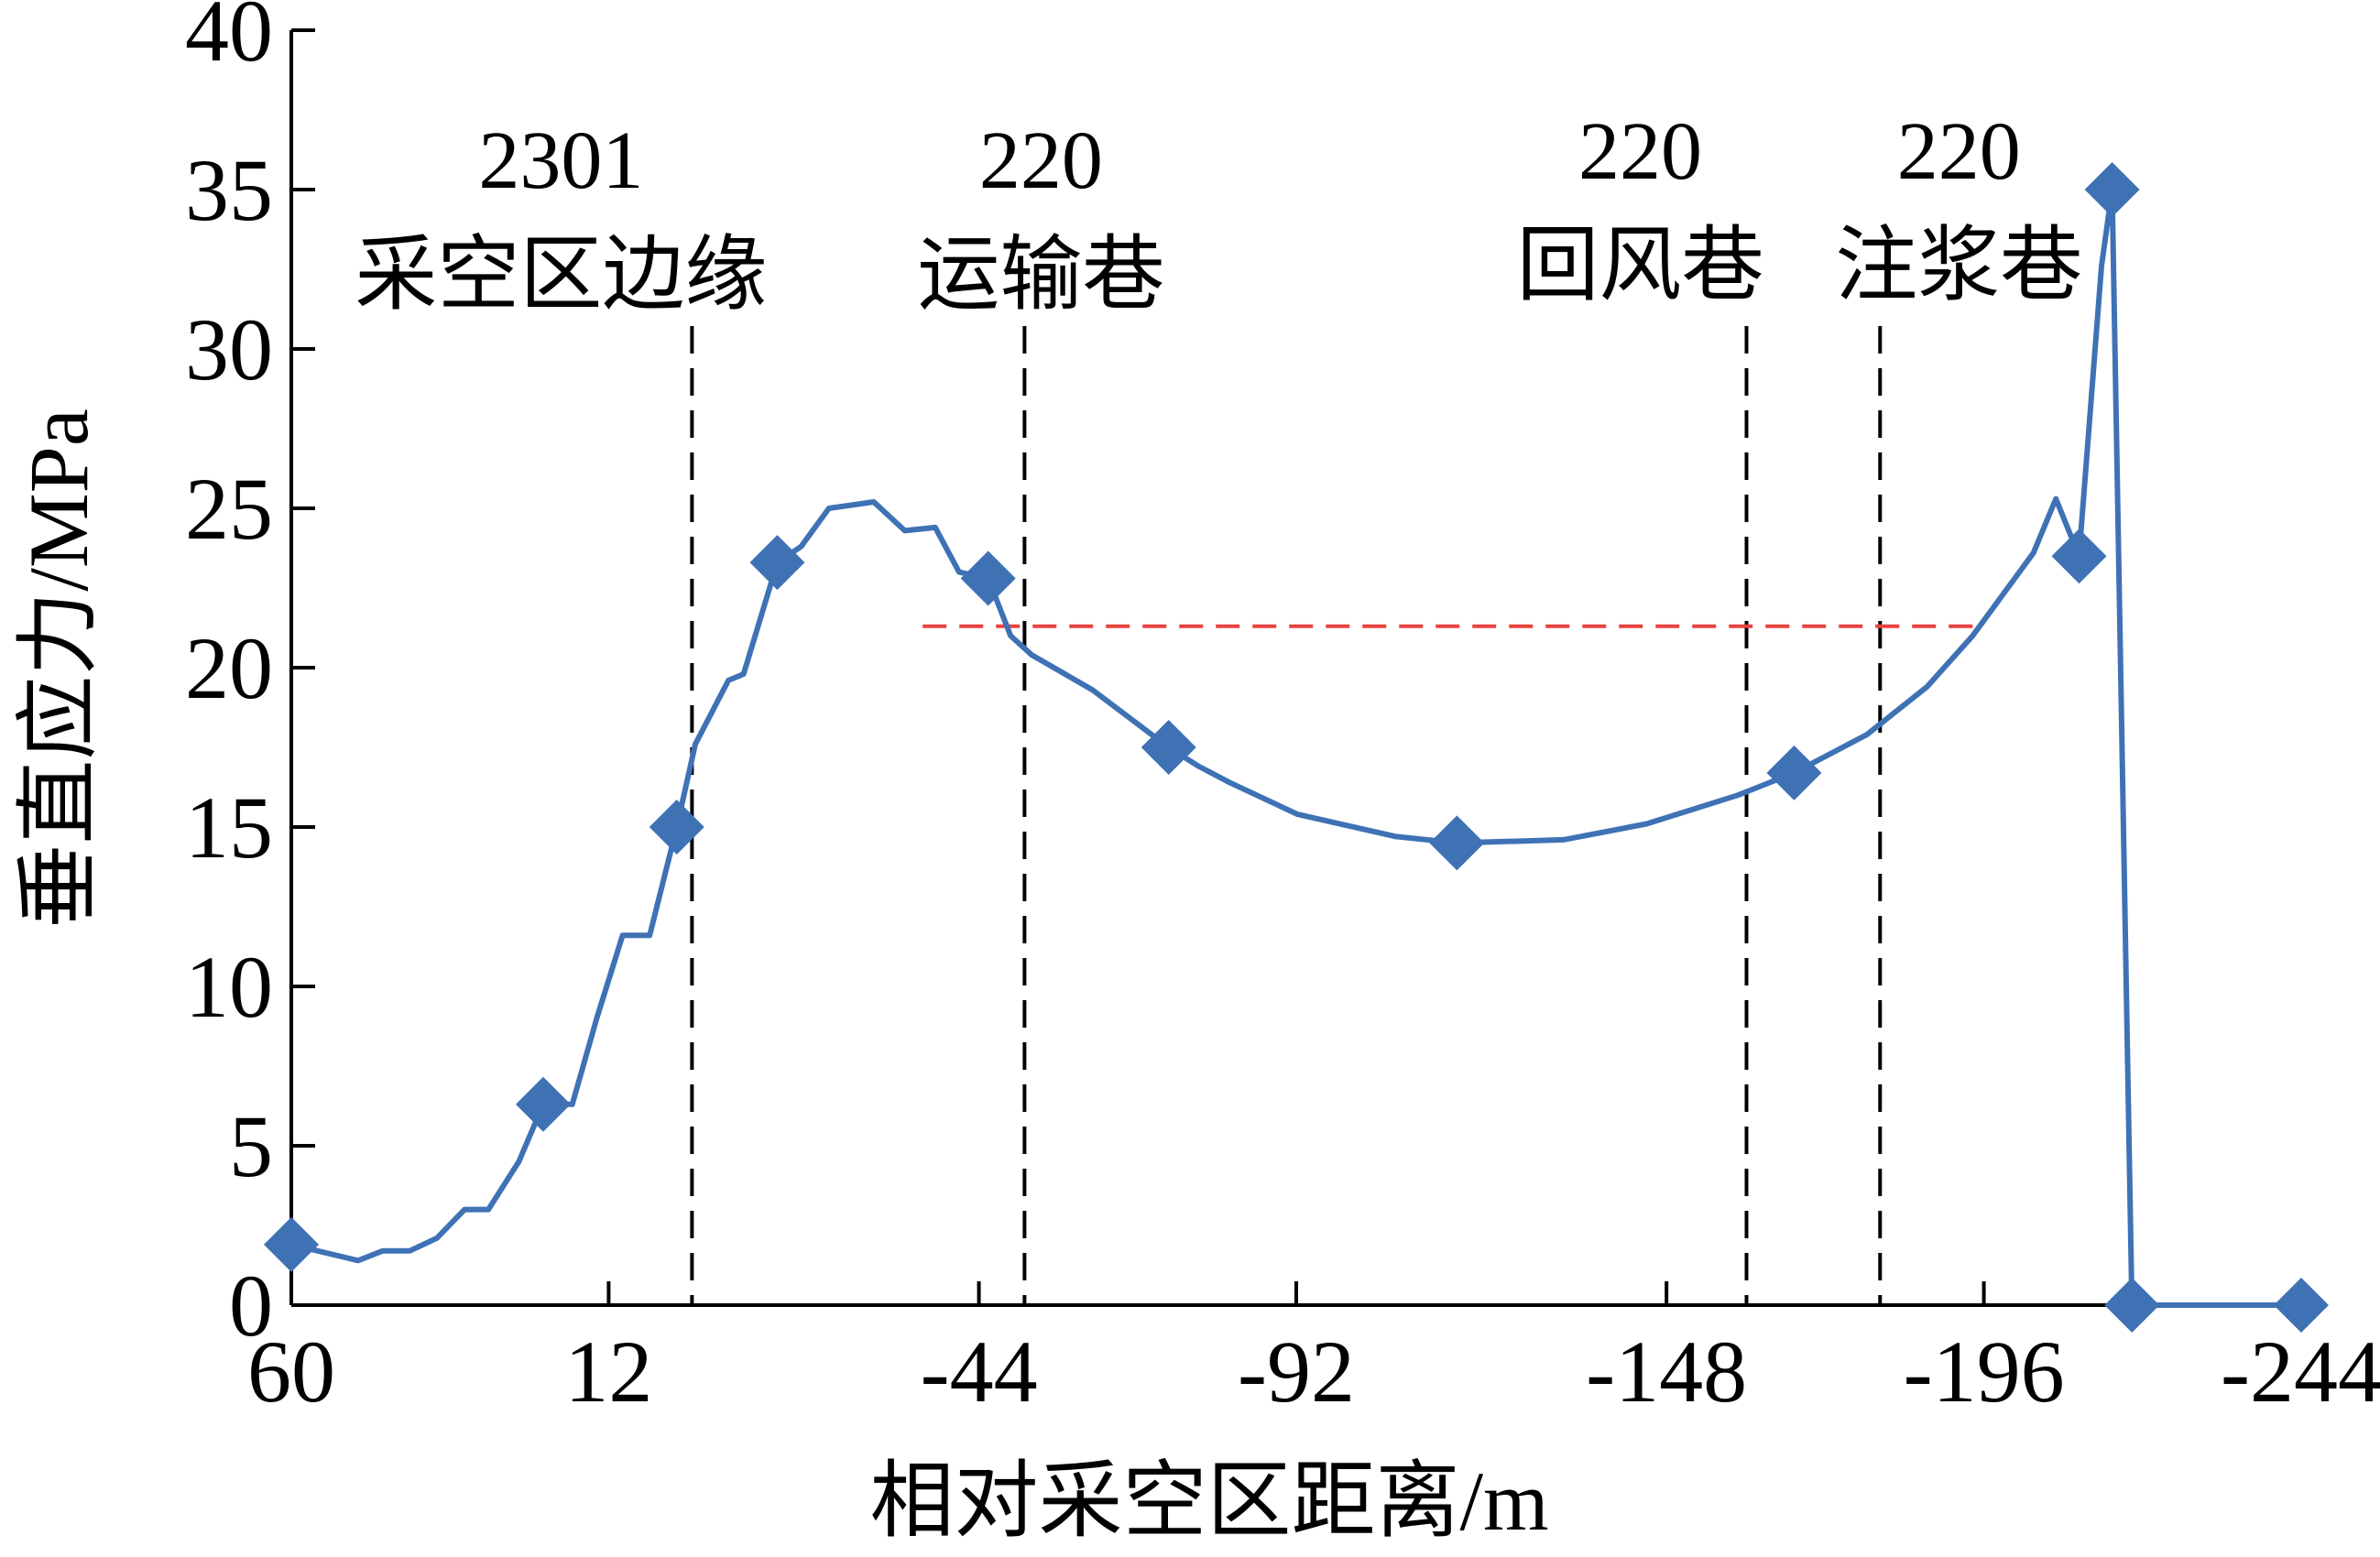 This screenshot has height=1557, width=2380. I want to click on annotation-text: 回风巷, so click(1639, 266).